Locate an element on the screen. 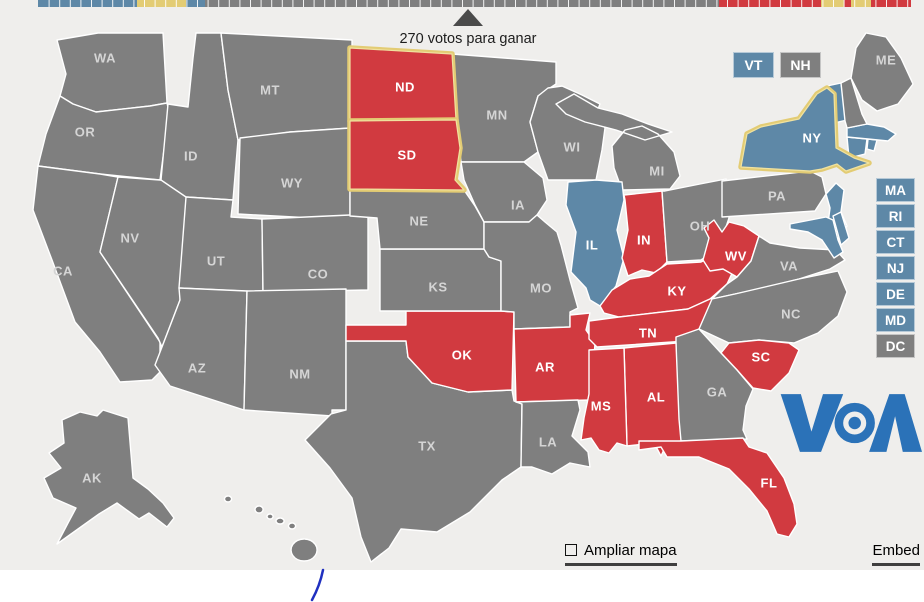 The width and height of the screenshot is (924, 602). state-MO is located at coordinates (531, 272).